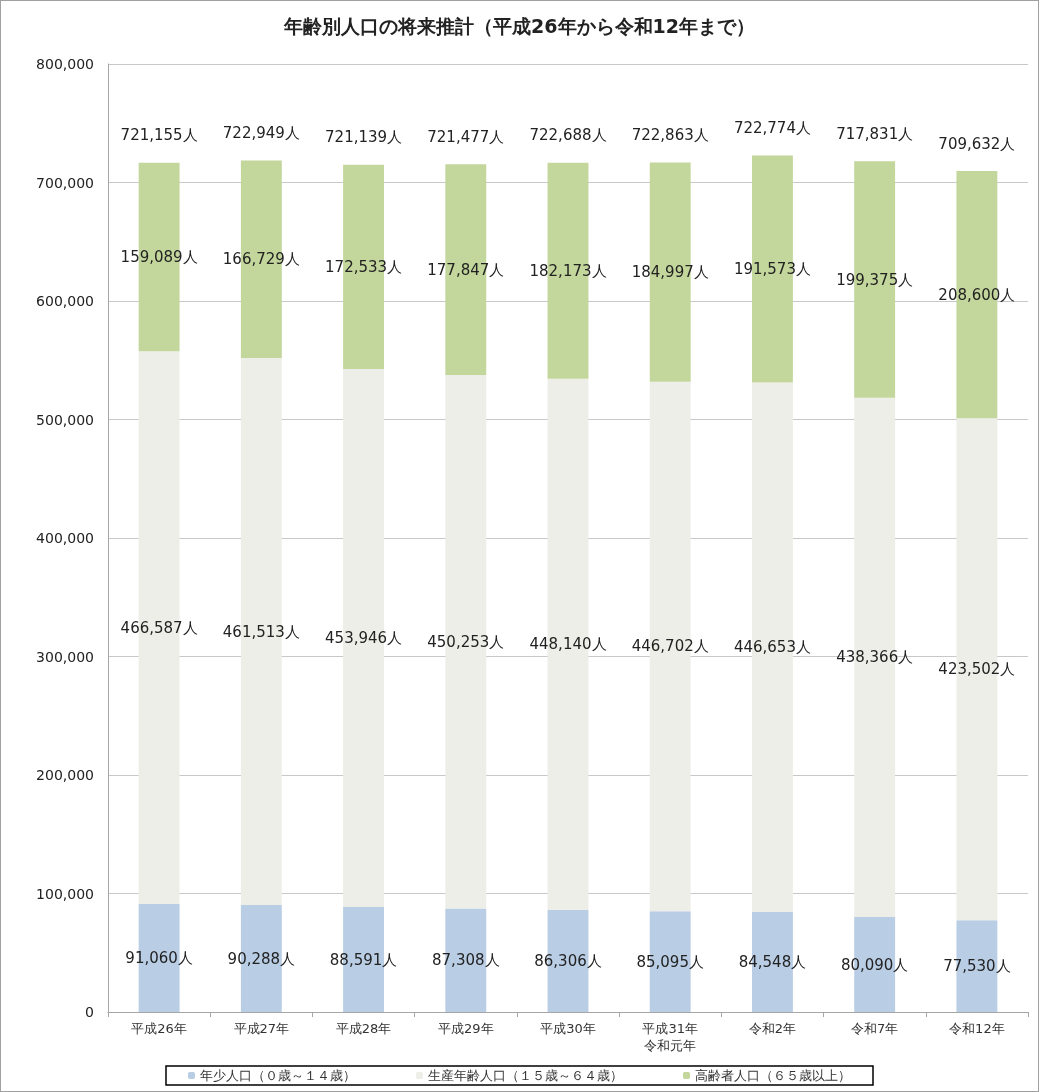 This screenshot has height=1092, width=1039. What do you see at coordinates (977, 294) in the screenshot?
I see `data-label: 208,600人` at bounding box center [977, 294].